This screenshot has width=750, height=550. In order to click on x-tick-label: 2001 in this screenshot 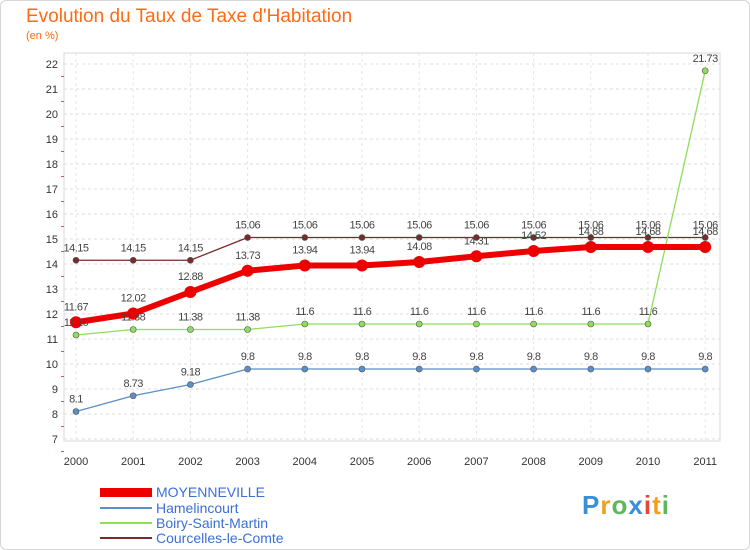, I will do `click(133, 462)`.